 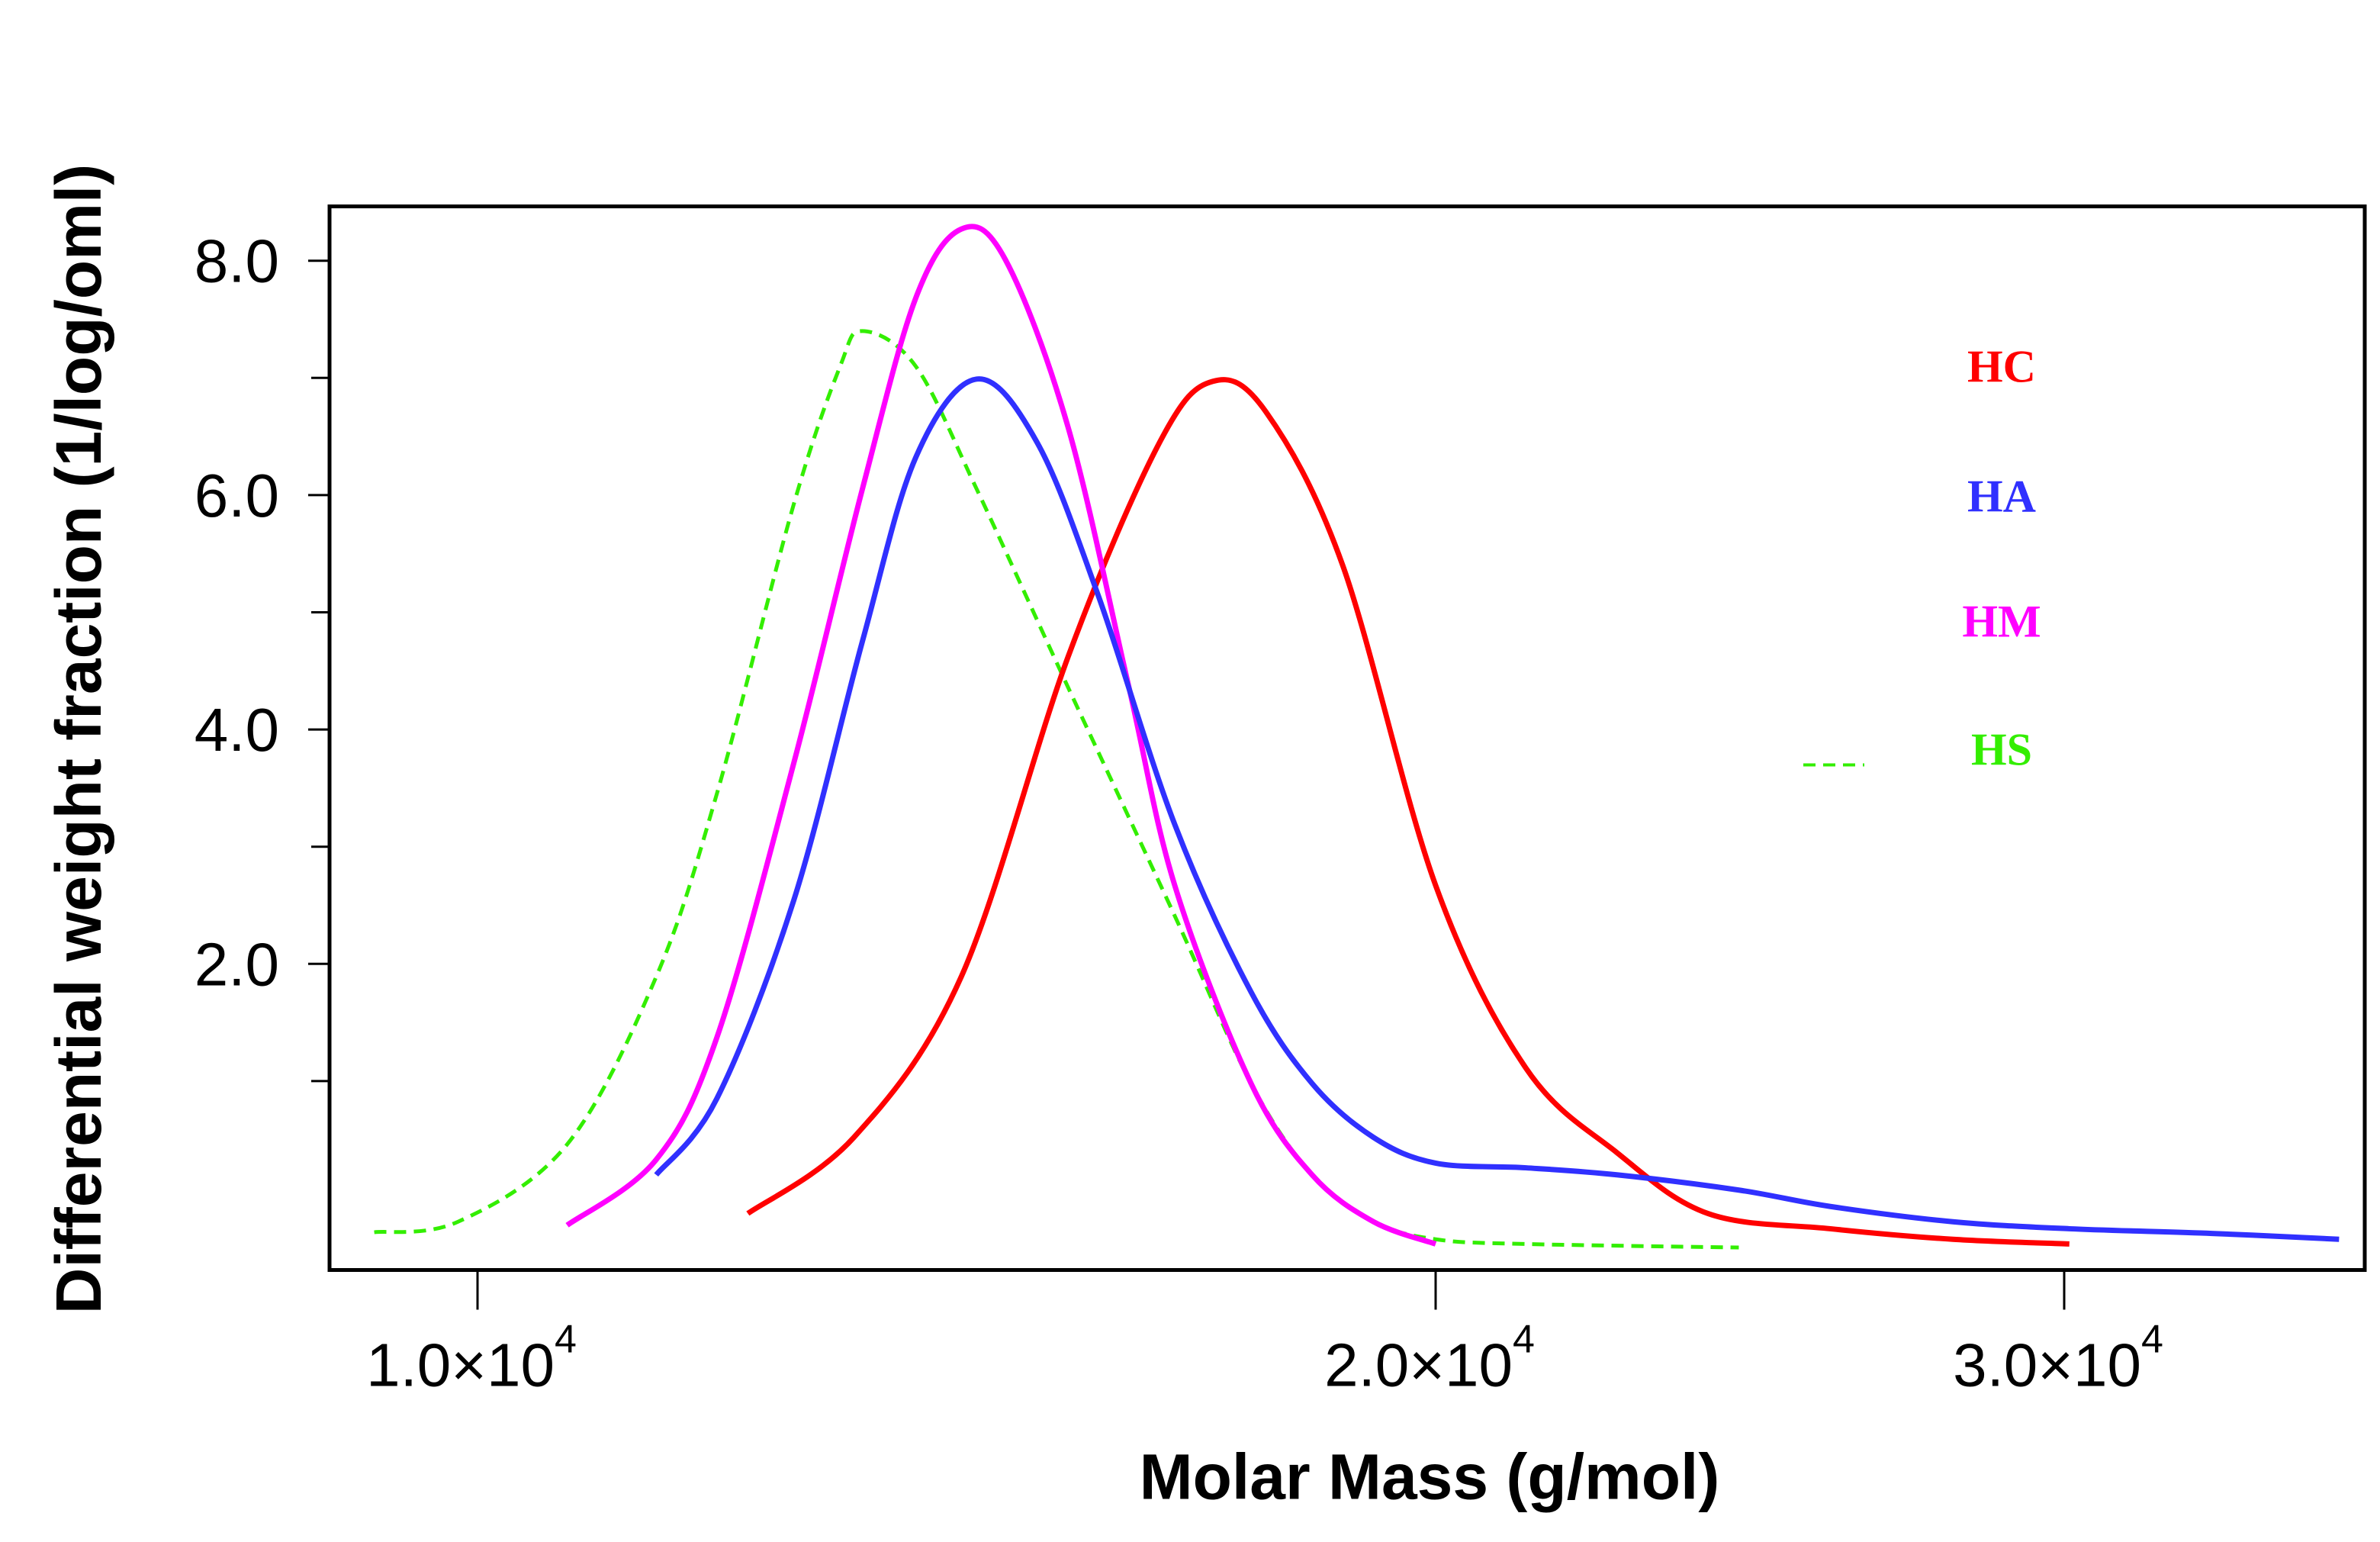 What do you see at coordinates (2047, 1365) in the screenshot?
I see `x-tick-mantissa: 3.0×10` at bounding box center [2047, 1365].